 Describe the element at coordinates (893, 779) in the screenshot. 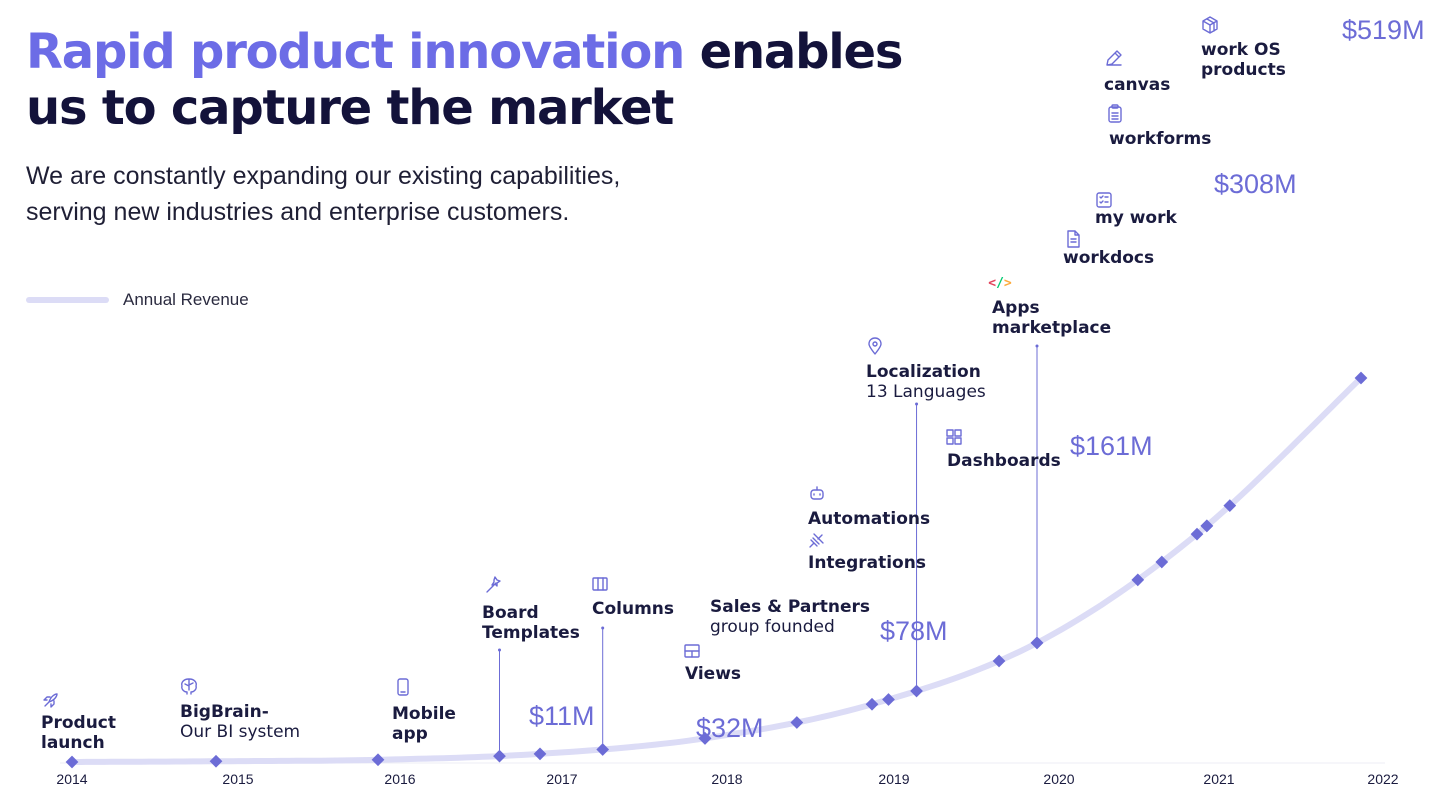

I see `x-tick-label: 2019` at that location.